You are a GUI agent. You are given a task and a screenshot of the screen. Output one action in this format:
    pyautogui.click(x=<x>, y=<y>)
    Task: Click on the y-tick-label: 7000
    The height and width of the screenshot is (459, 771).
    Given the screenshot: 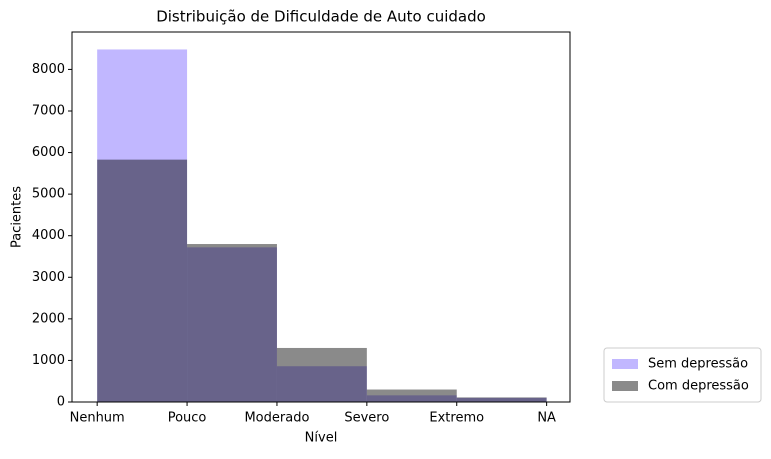 What is the action you would take?
    pyautogui.click(x=48, y=110)
    